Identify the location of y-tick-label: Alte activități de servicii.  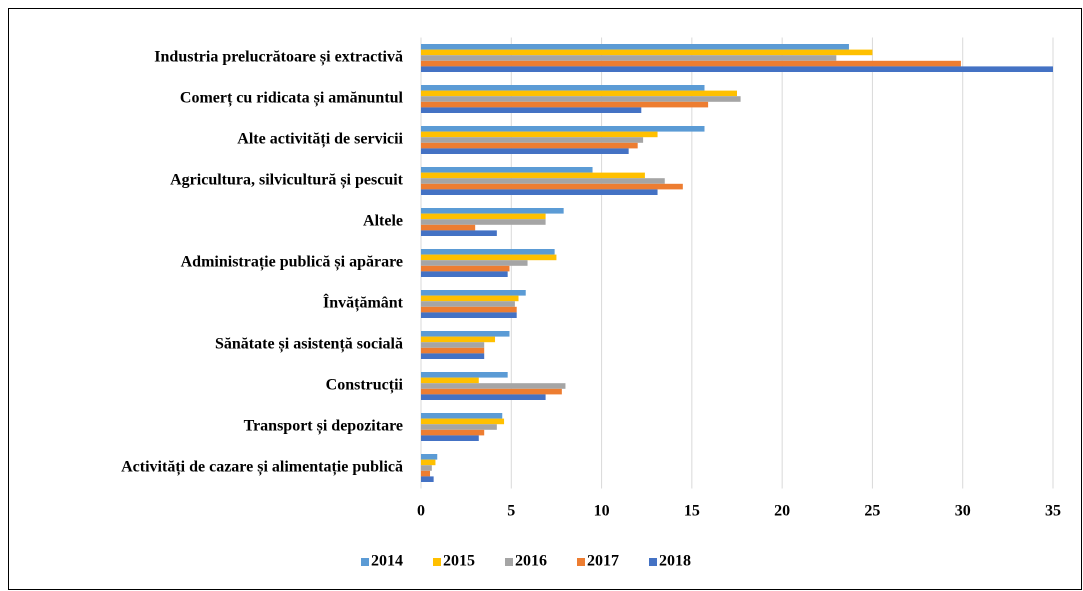
(320, 140).